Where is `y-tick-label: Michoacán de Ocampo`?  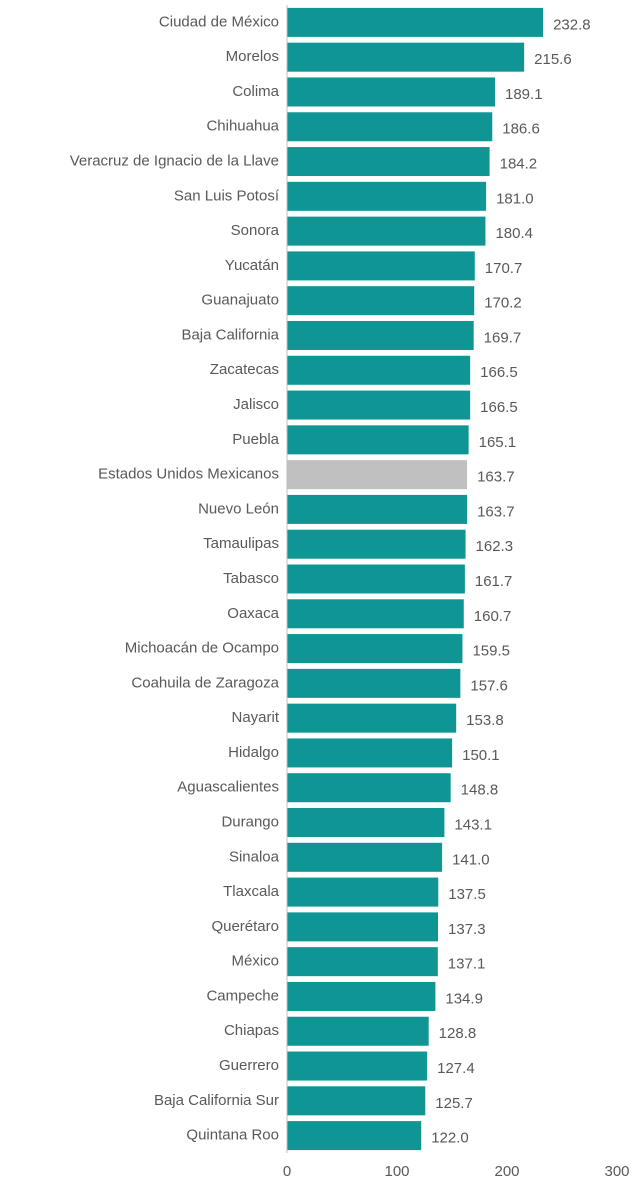 y-tick-label: Michoacán de Ocampo is located at coordinates (202, 648).